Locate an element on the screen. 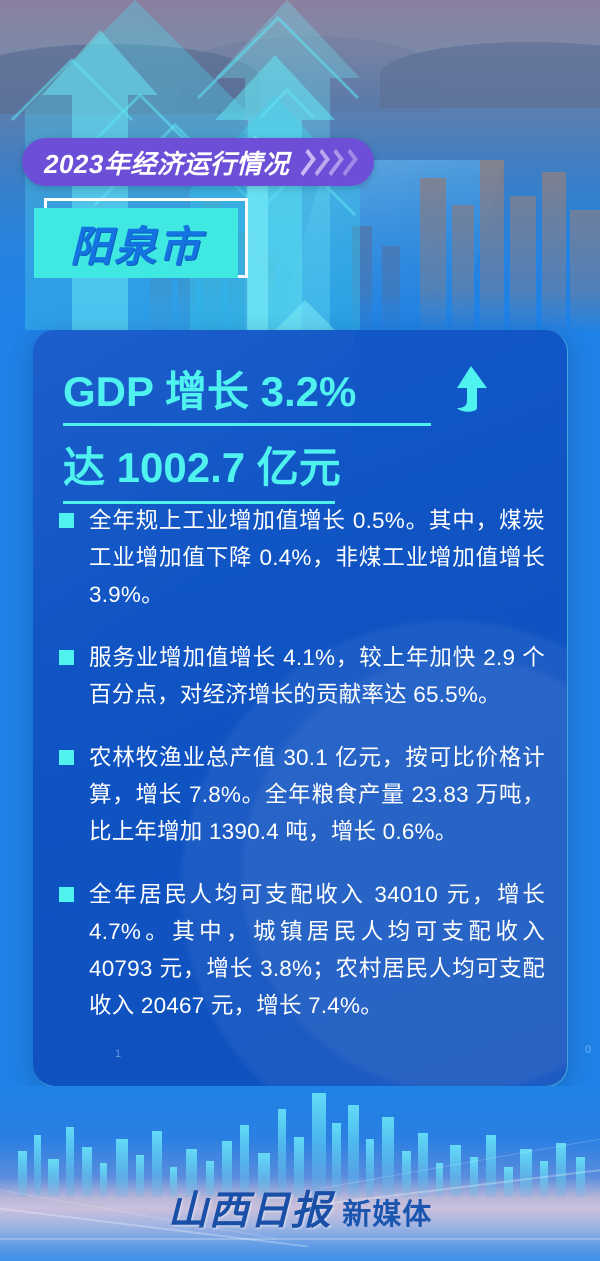 The width and height of the screenshot is (600, 1261). decorative-speck: 1 is located at coordinates (118, 1054).